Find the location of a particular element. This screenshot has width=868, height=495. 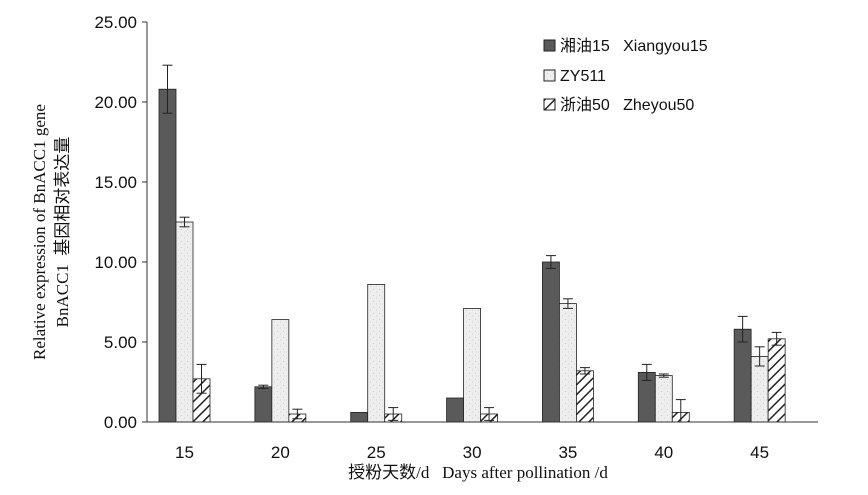

legend-swatch-light is located at coordinates (549, 75).